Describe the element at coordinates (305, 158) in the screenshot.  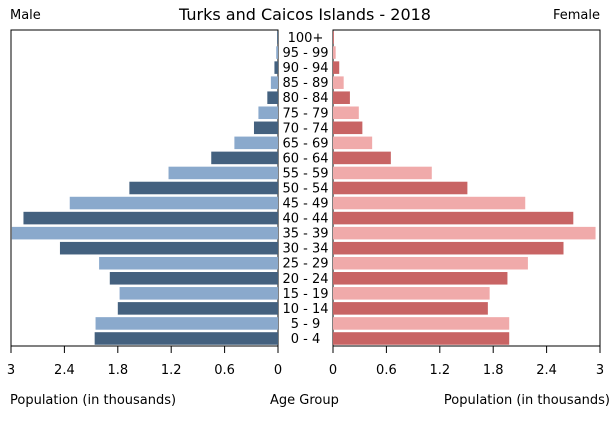
I see `age-group-label: 60 - 64` at that location.